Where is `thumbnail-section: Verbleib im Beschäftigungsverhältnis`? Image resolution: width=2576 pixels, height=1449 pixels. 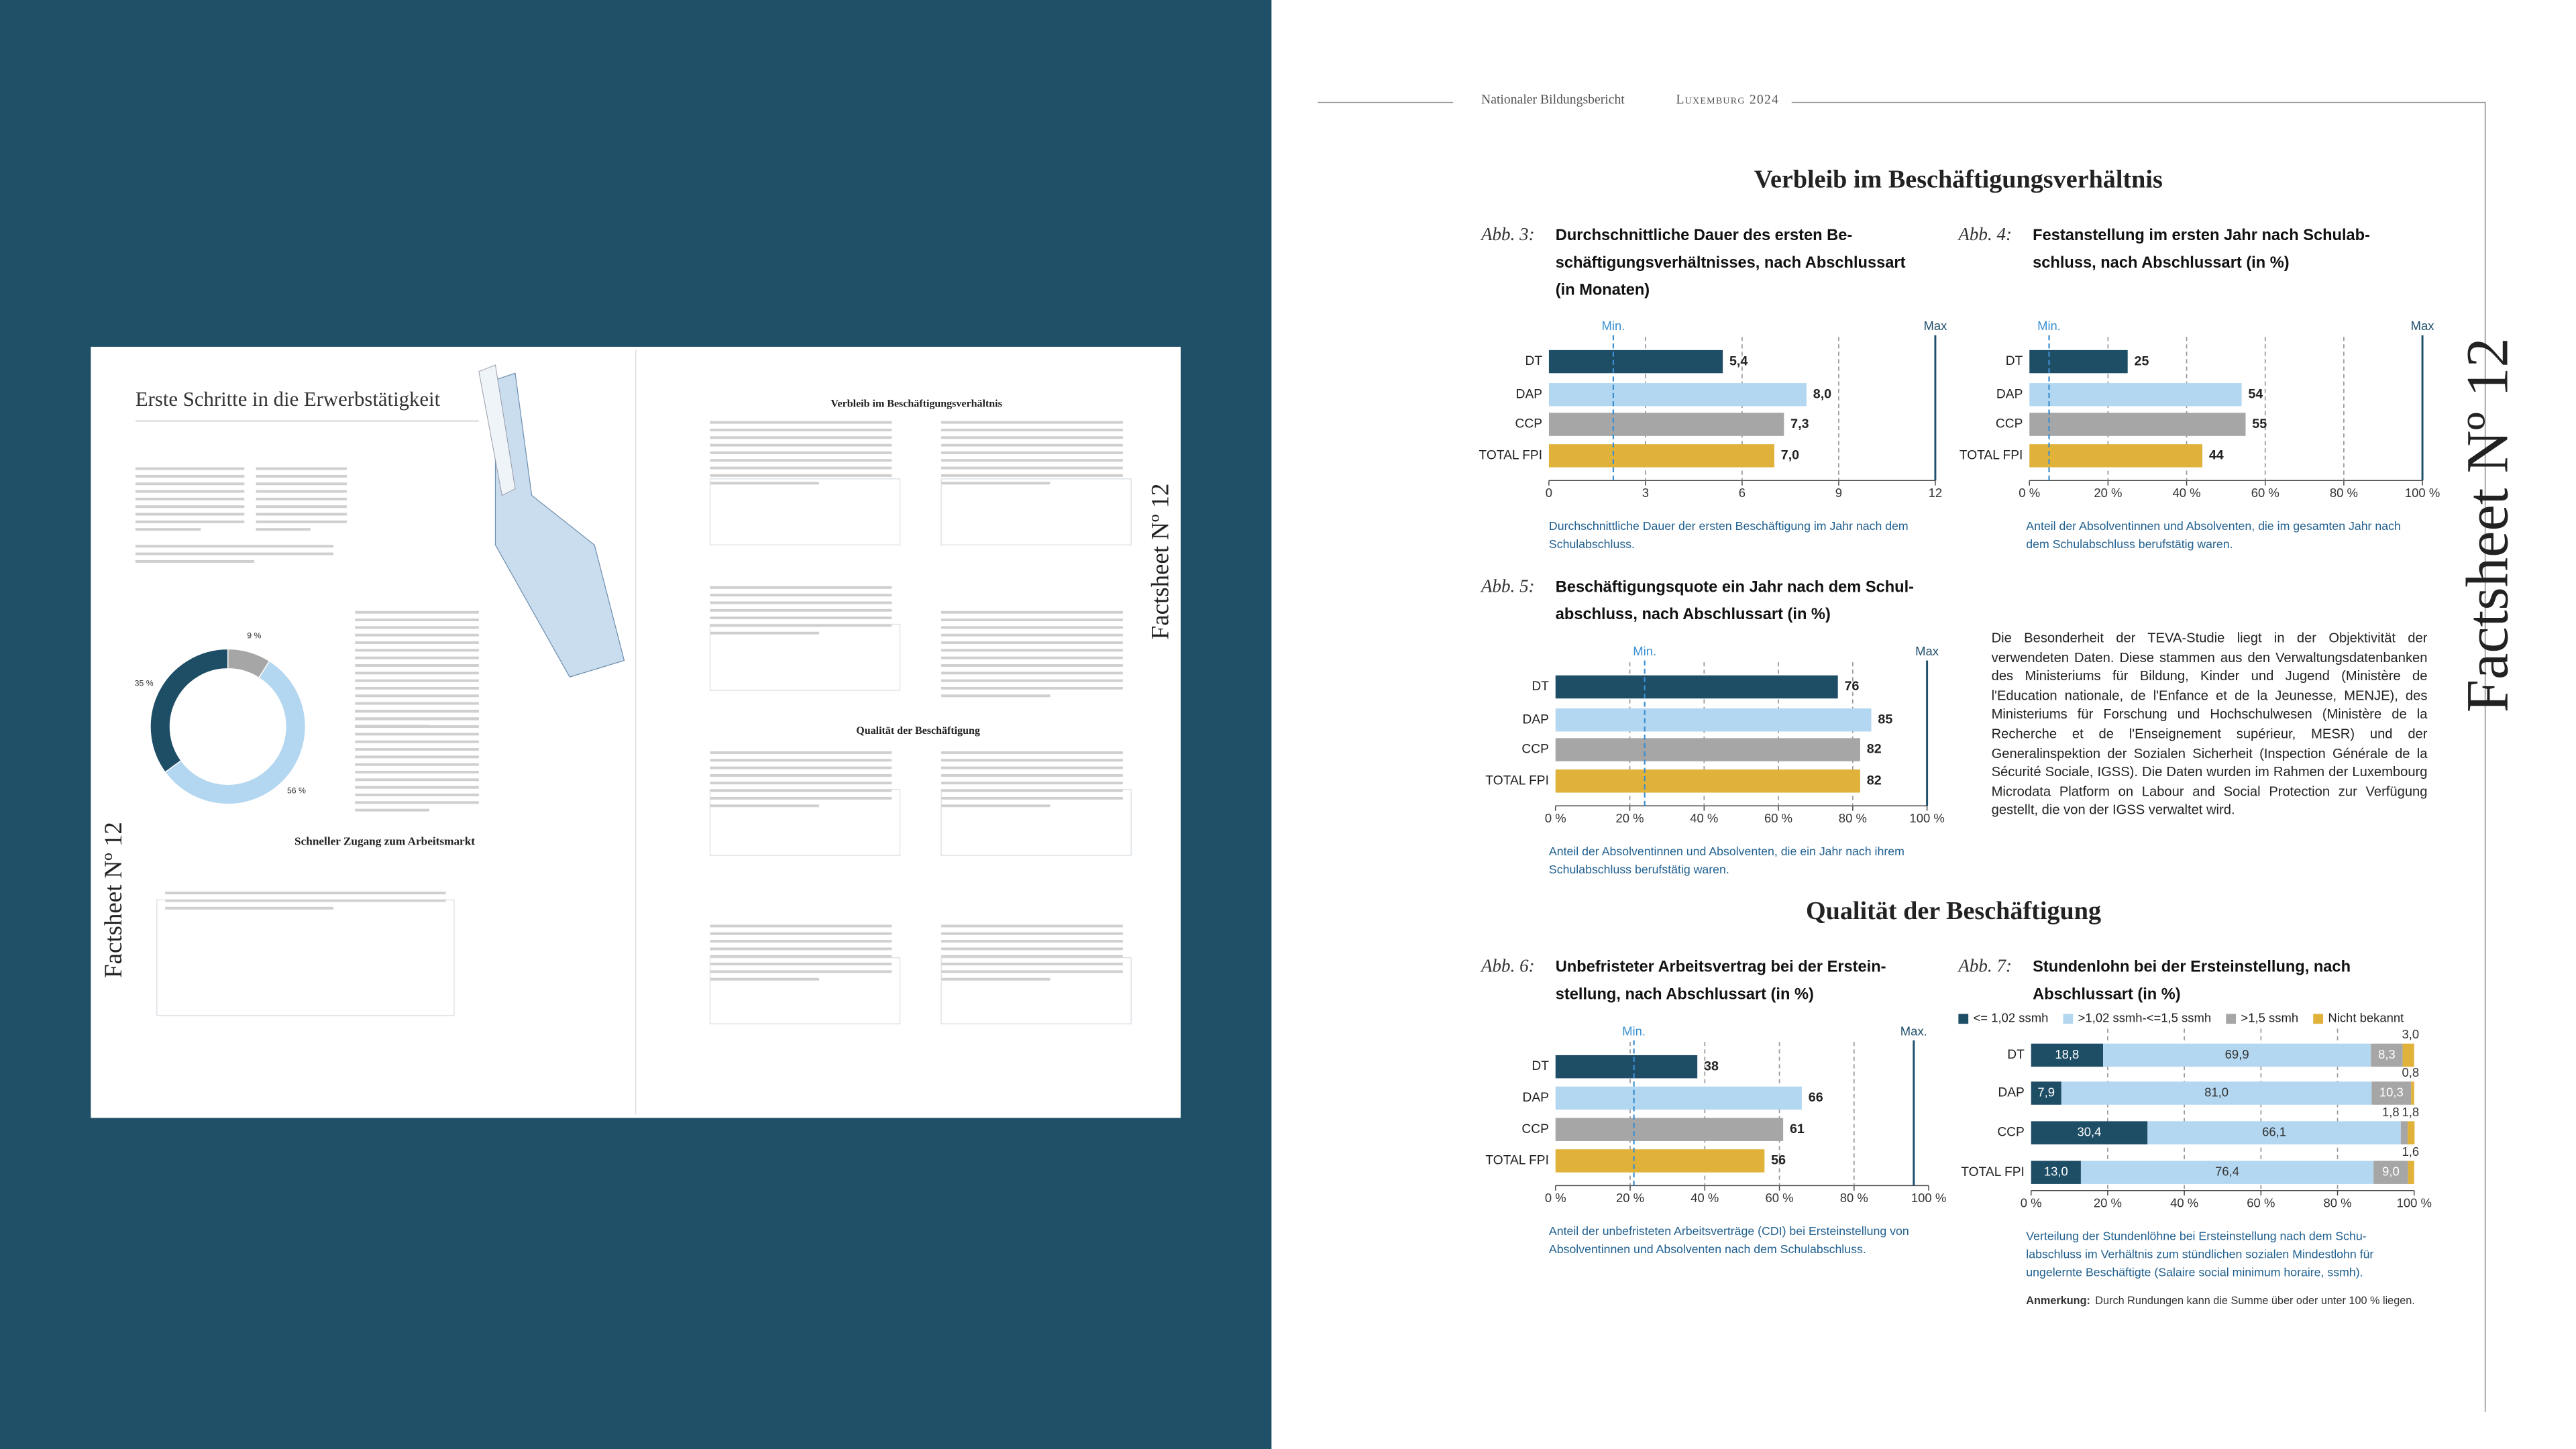
thumbnail-section: Verbleib im Beschäftigungsverhältnis is located at coordinates (916, 404).